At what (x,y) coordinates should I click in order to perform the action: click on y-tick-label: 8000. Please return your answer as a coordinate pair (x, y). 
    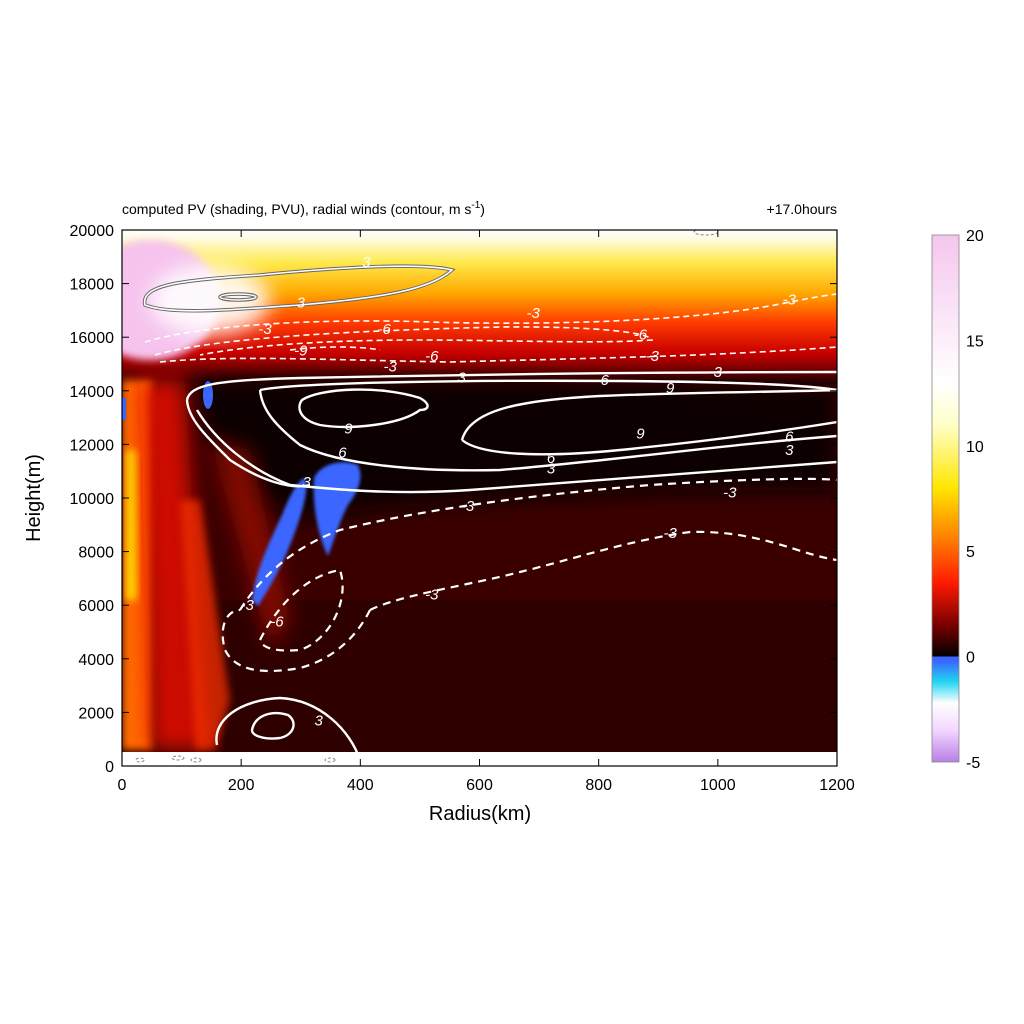
    Looking at the image, I should click on (96, 553).